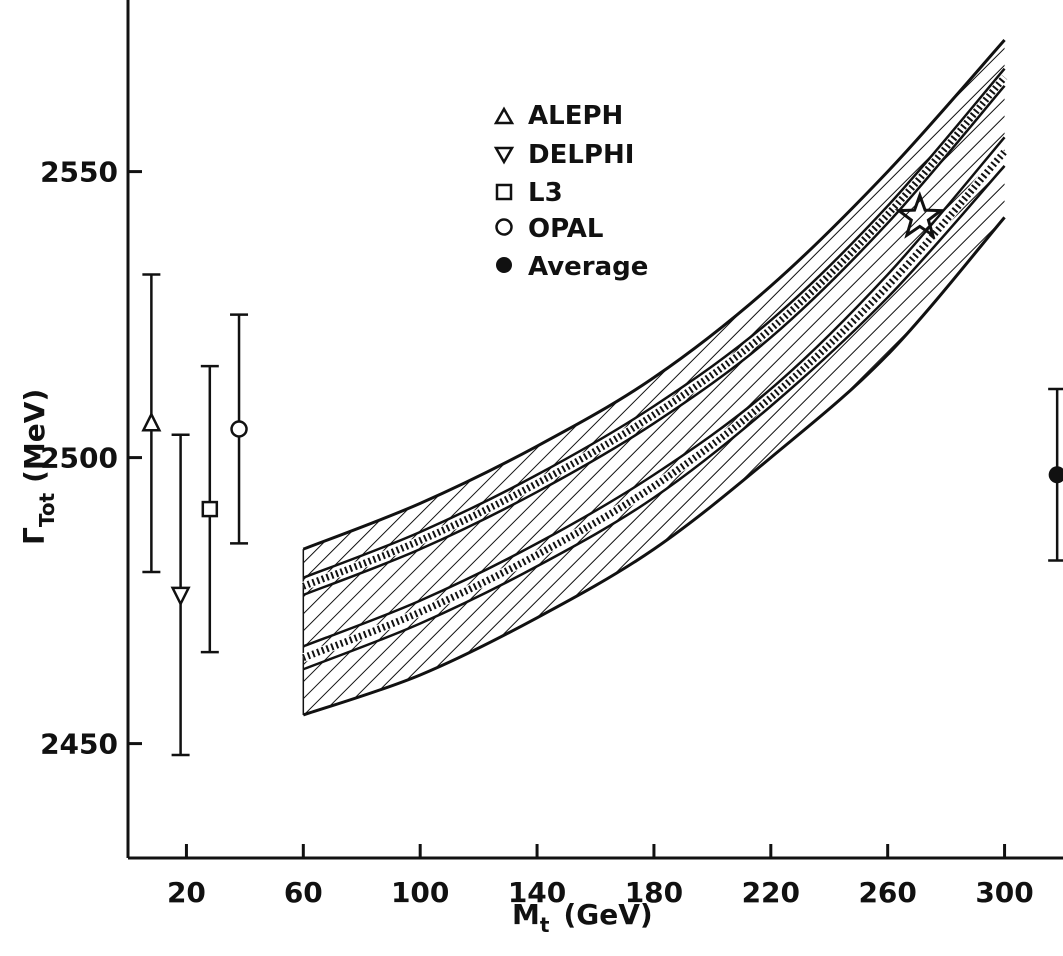  Describe the element at coordinates (654, 892) in the screenshot. I see `x-tick-label: 180` at that location.